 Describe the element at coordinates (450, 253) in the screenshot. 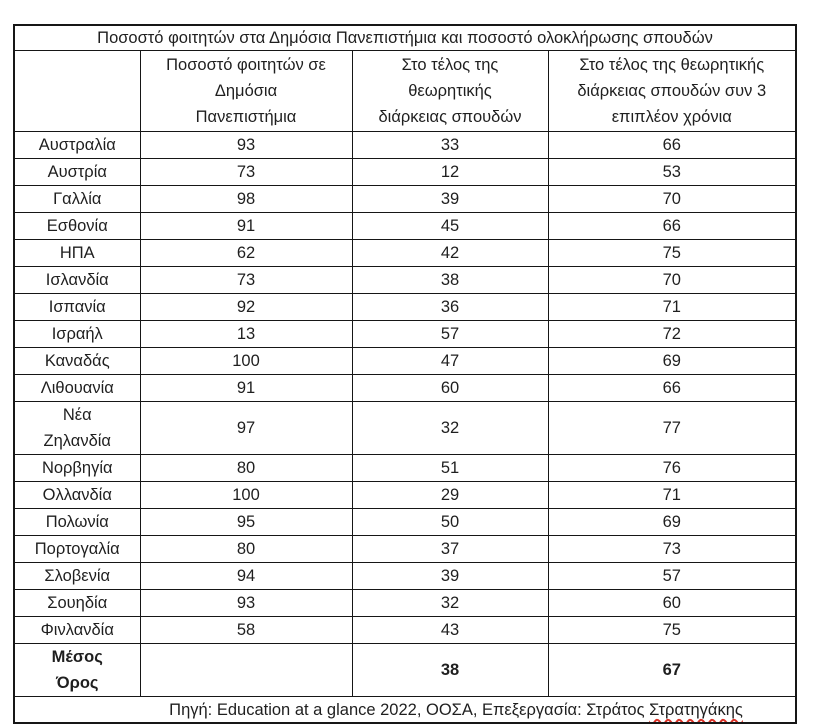

I see `value-cell: 42` at that location.